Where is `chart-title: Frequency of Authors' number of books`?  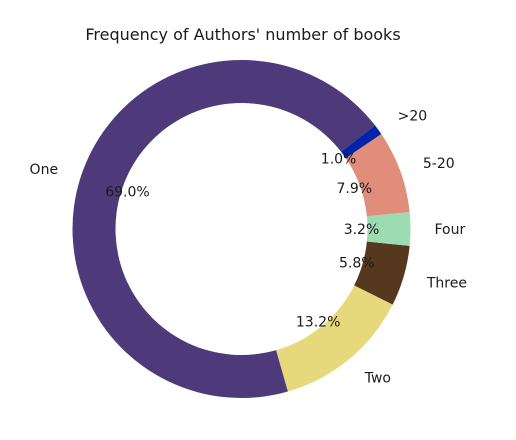
chart-title: Frequency of Authors' number of books is located at coordinates (242, 34).